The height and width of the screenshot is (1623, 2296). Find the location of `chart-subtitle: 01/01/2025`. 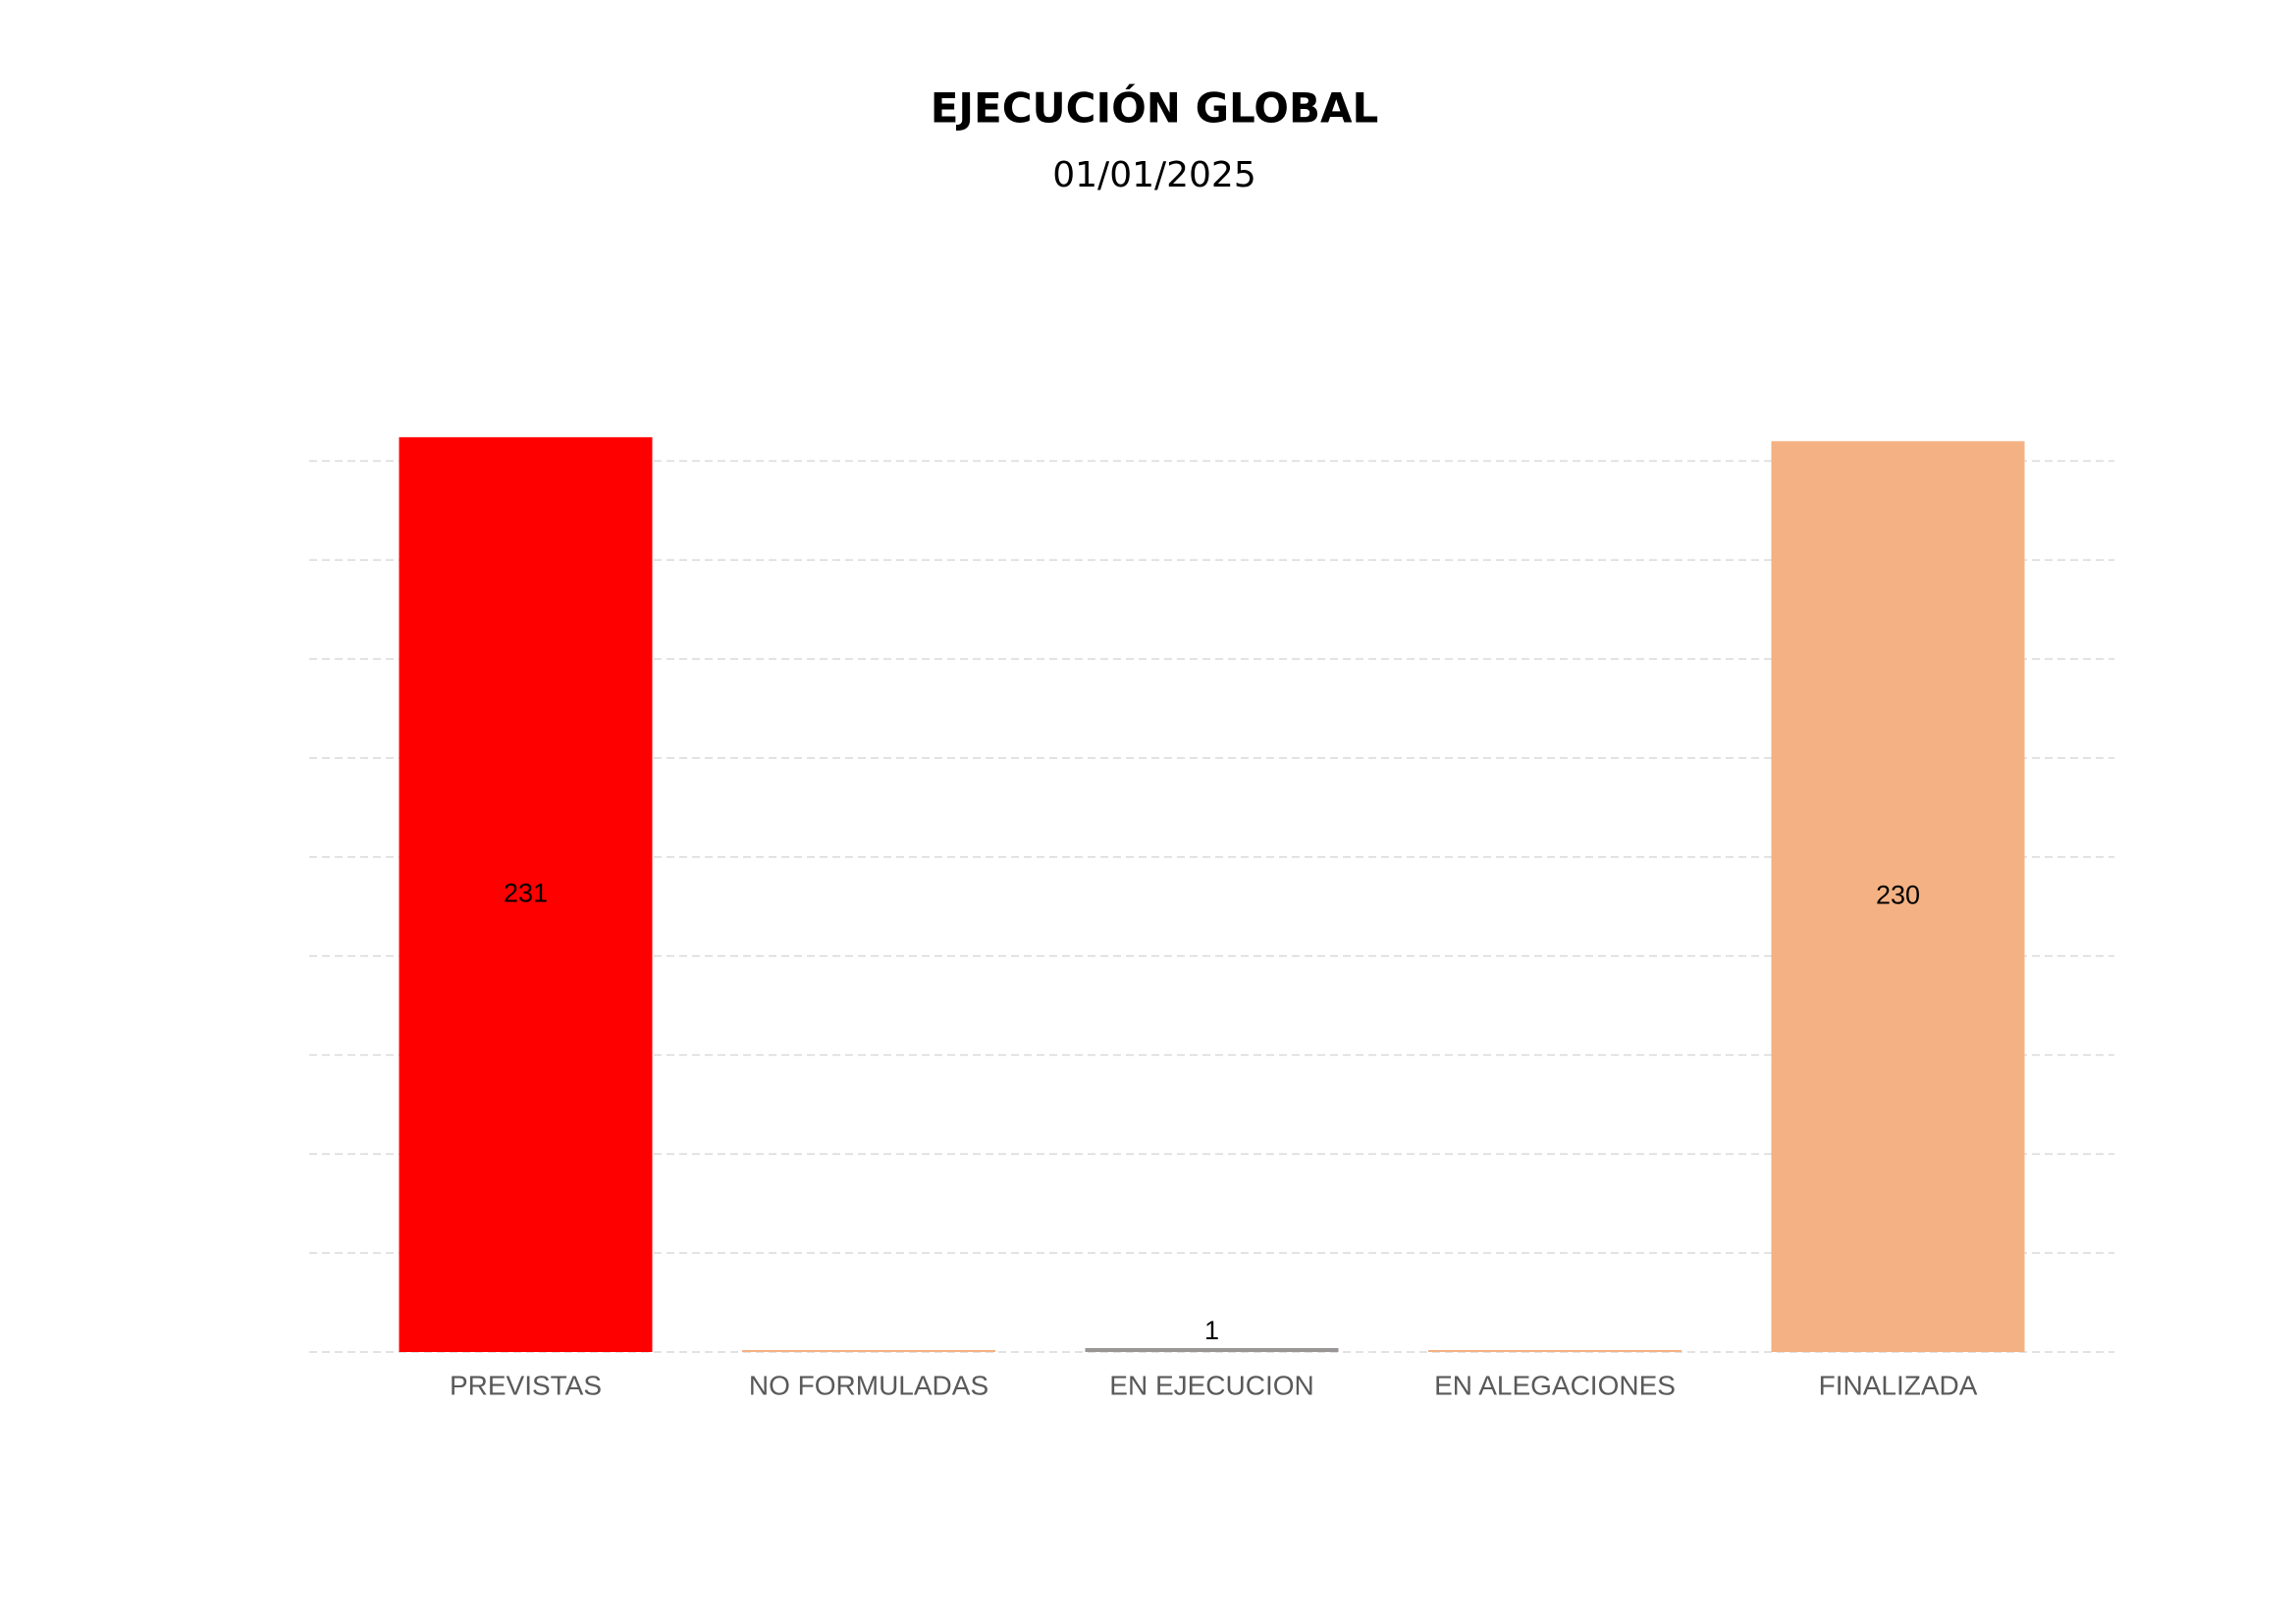

chart-subtitle: 01/01/2025 is located at coordinates (1154, 175).